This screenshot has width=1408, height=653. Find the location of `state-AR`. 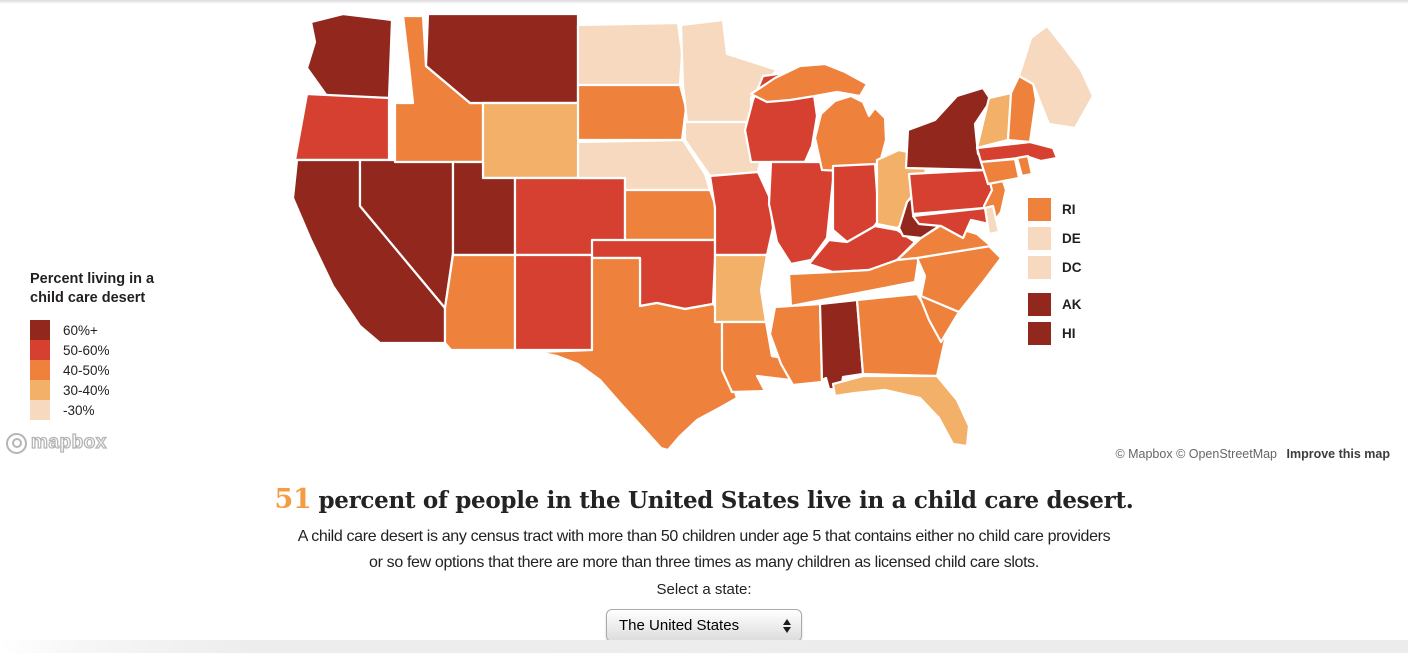

state-AR is located at coordinates (741, 288).